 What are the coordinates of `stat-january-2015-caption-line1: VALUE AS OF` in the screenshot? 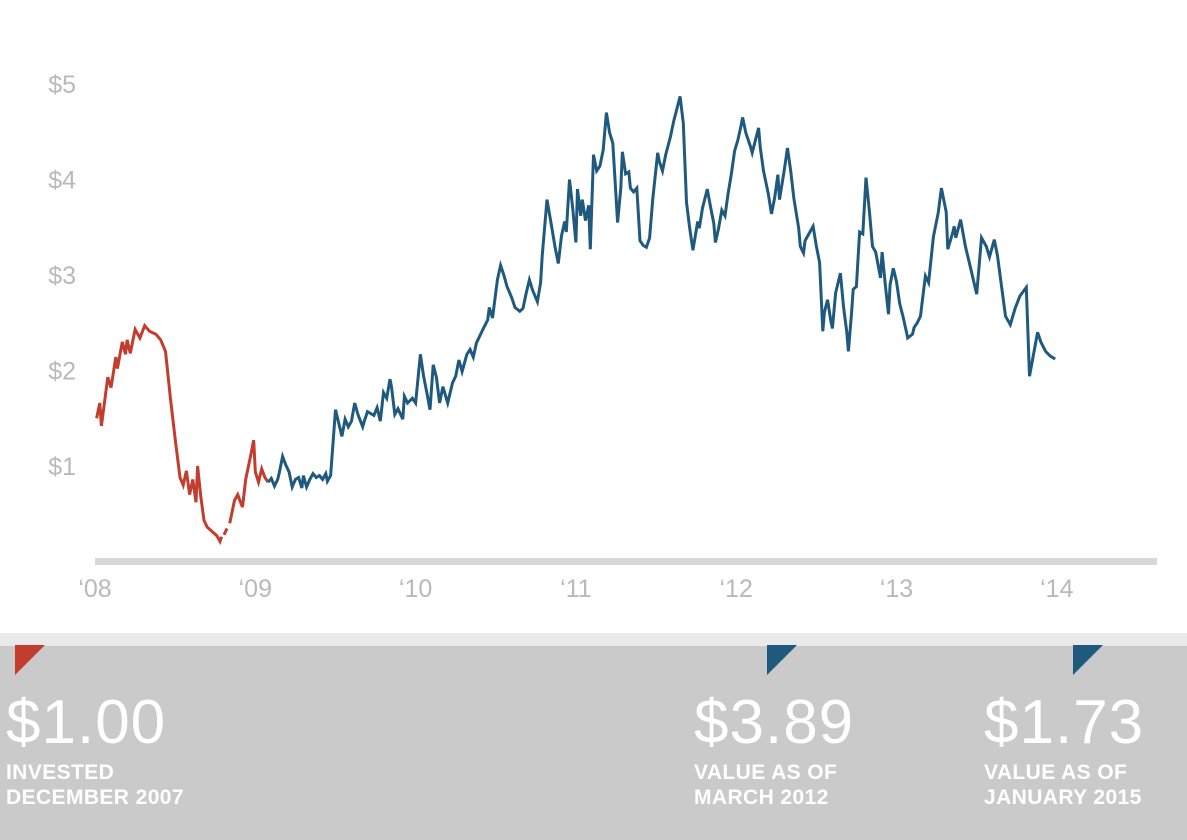 It's located at (1056, 772).